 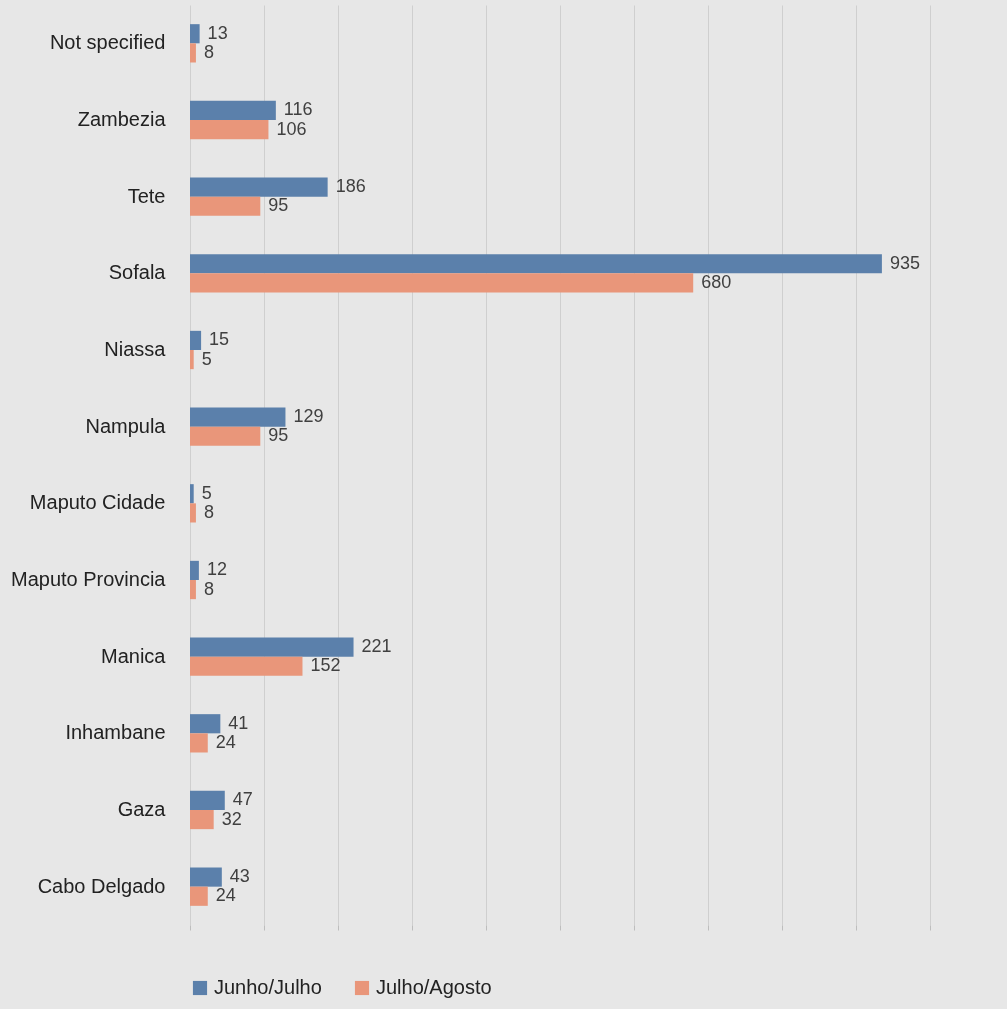 I want to click on y-tick-label: Inhambane, so click(x=115, y=732).